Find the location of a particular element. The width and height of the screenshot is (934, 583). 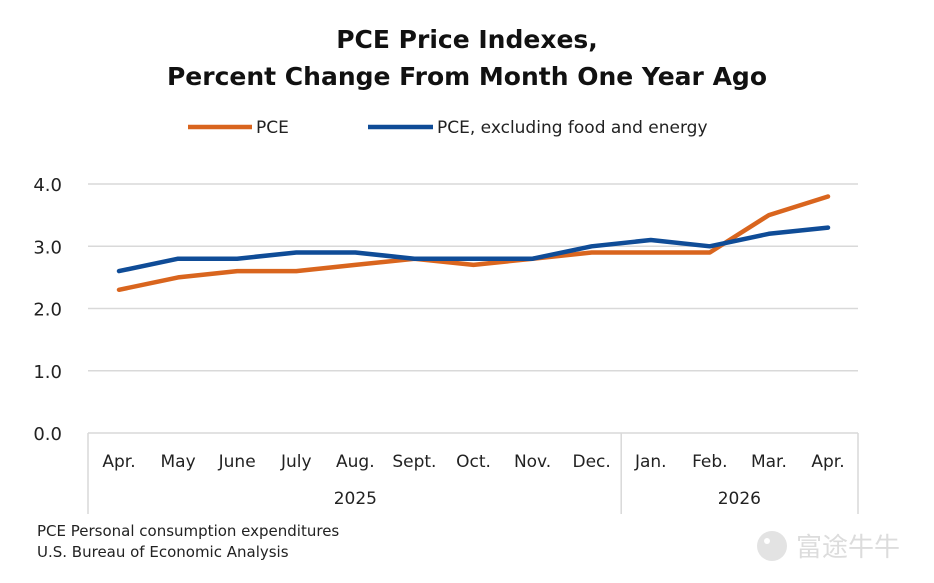

x-tick-label: Sept. is located at coordinates (414, 462).